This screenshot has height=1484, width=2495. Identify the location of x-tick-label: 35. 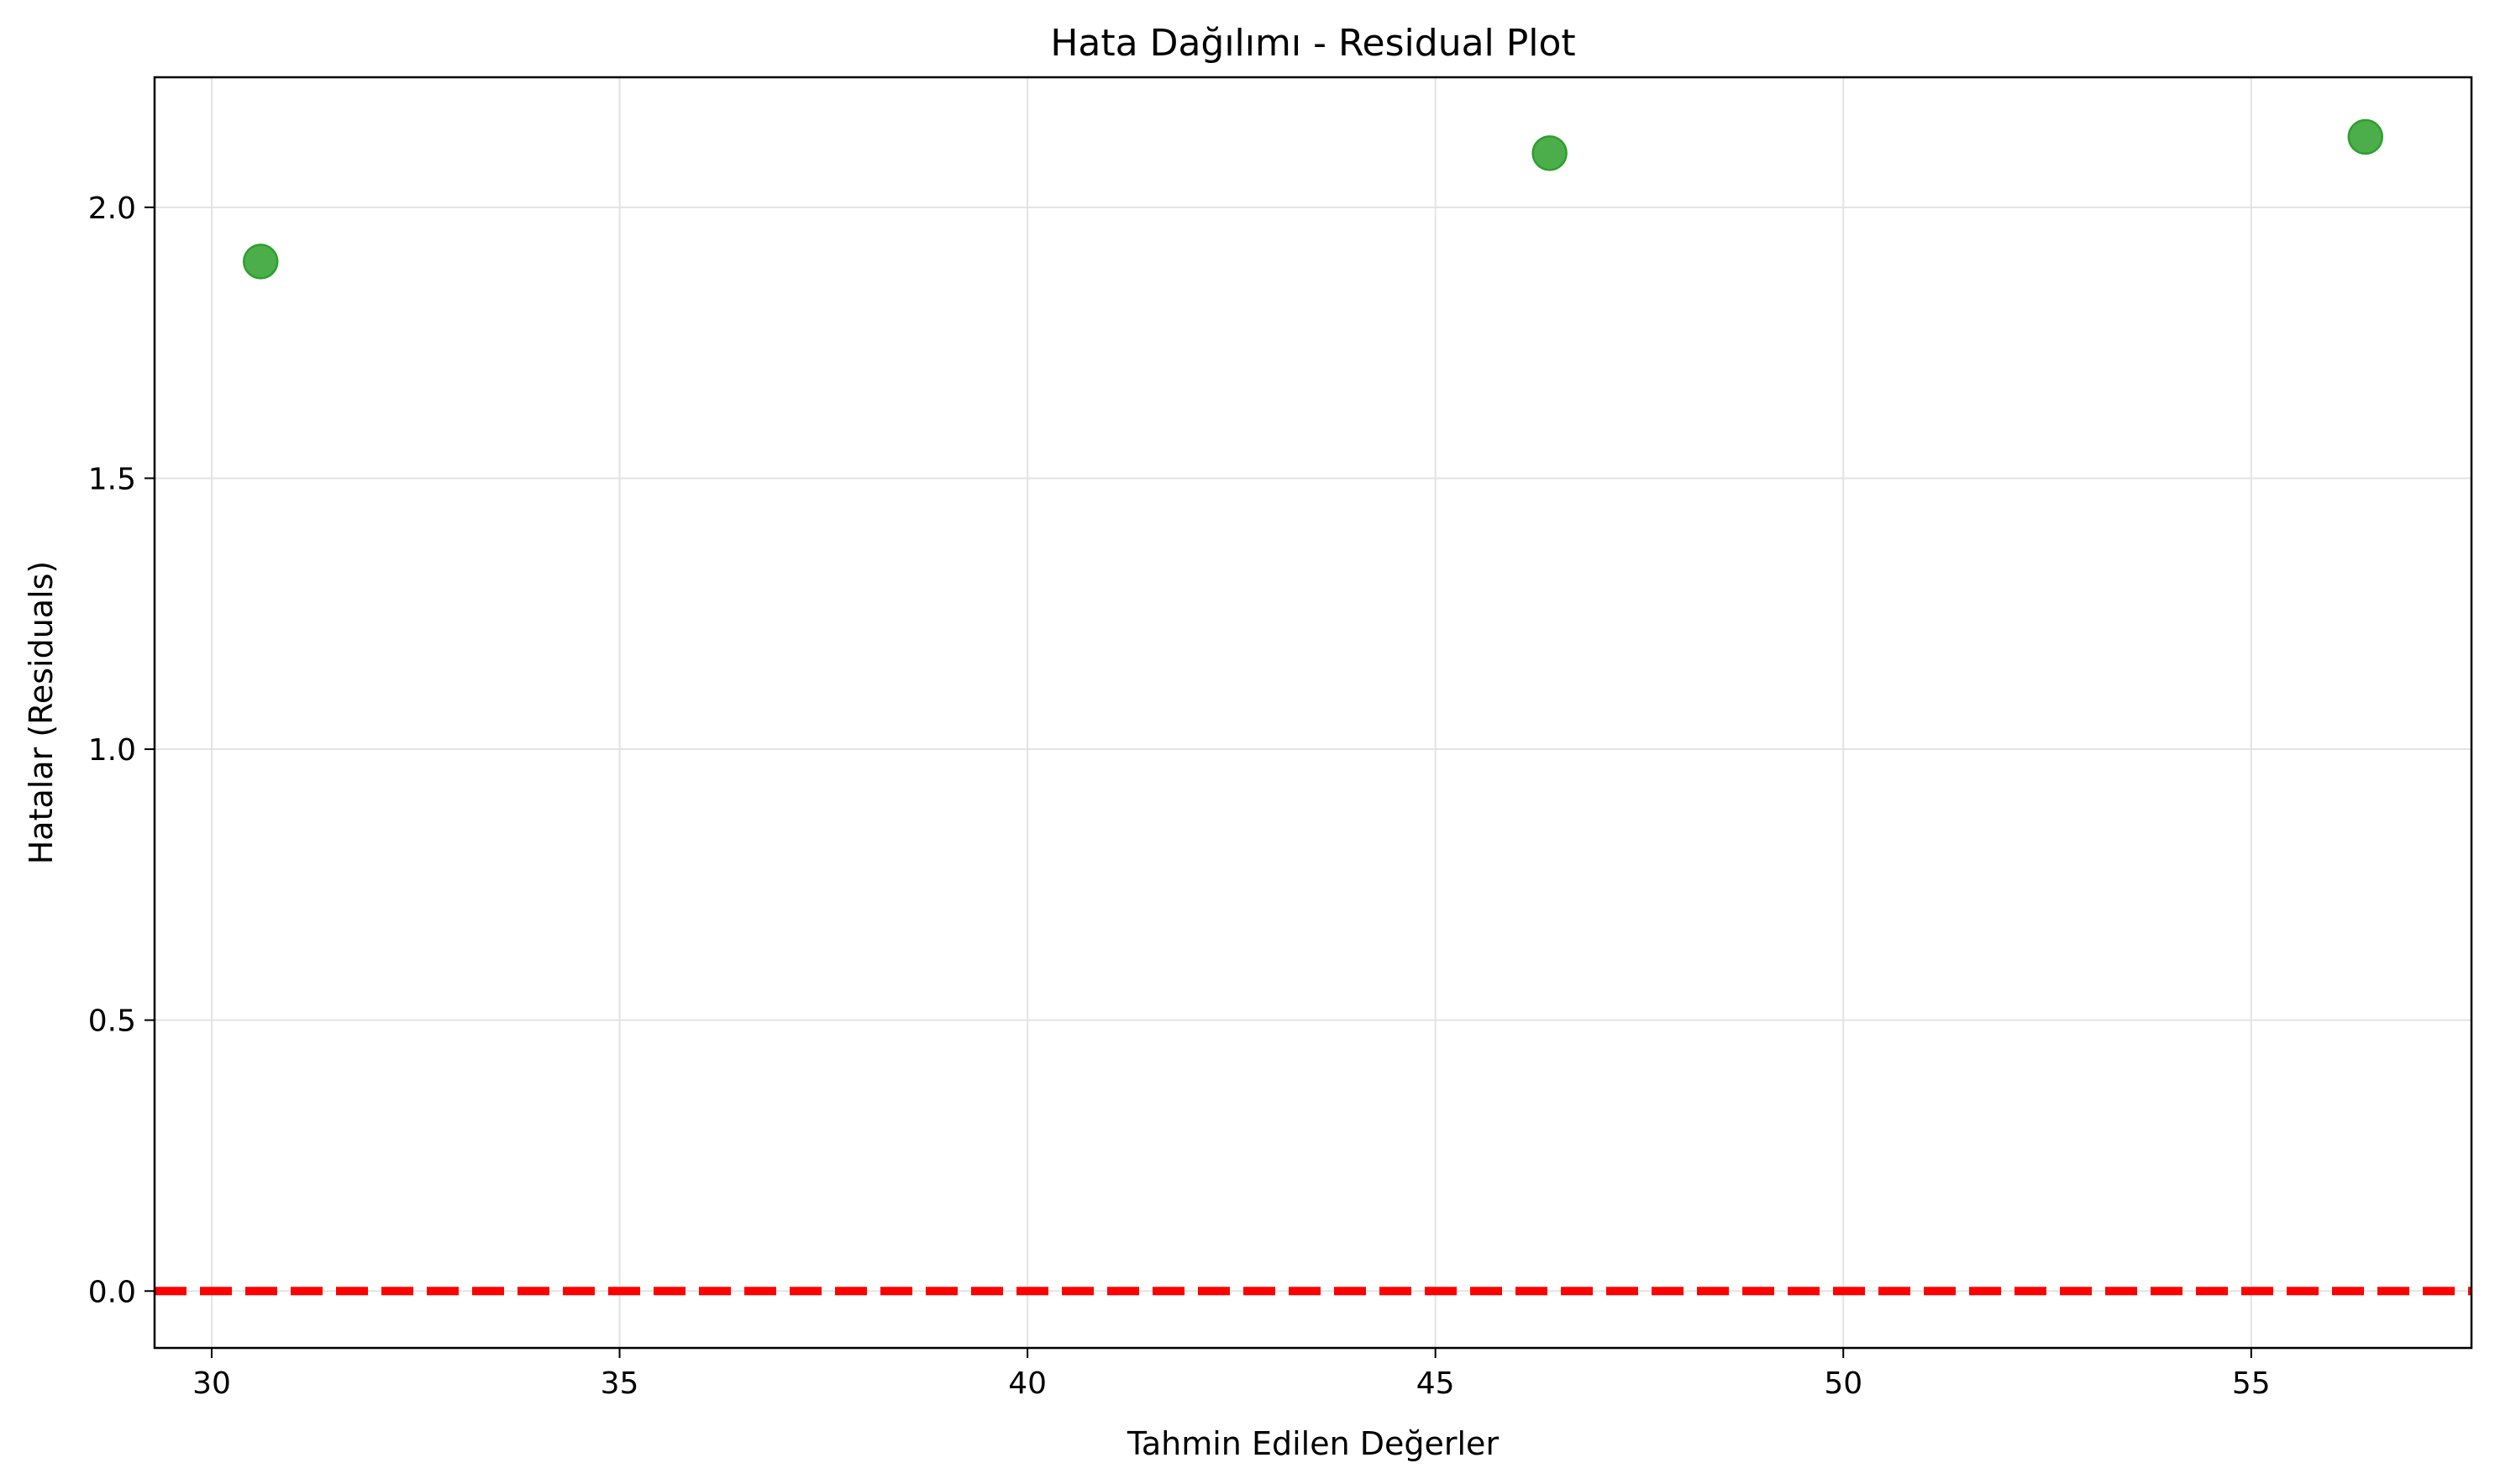
(620, 1383).